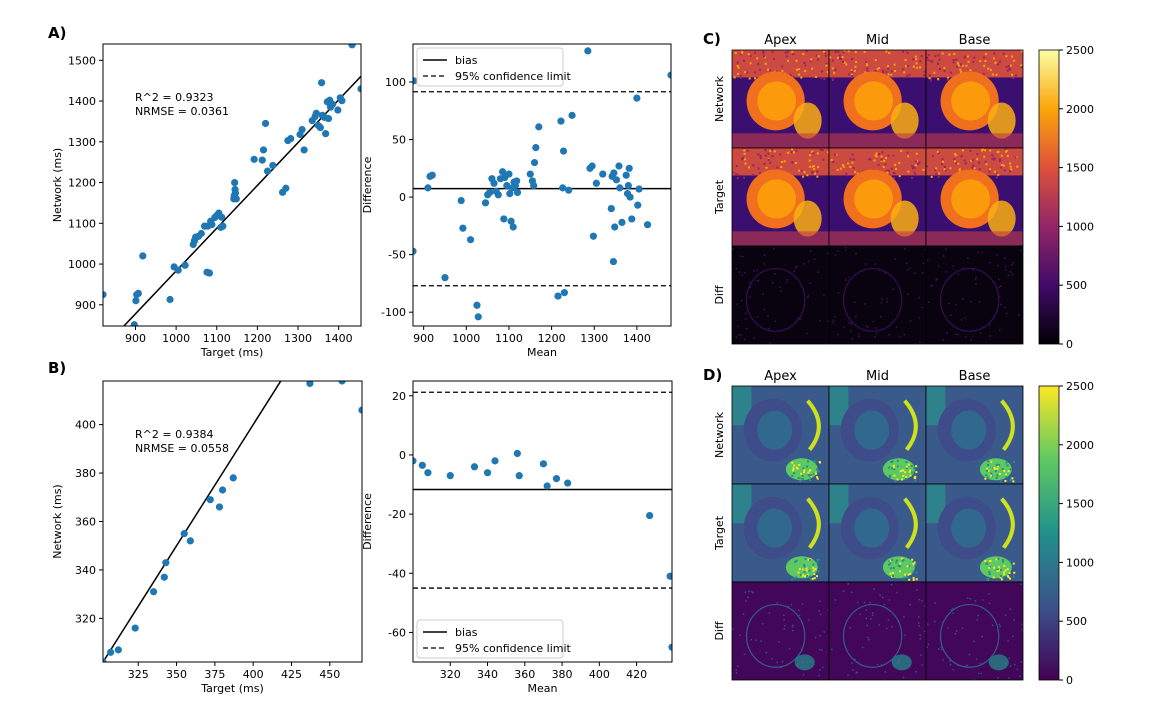 The width and height of the screenshot is (1152, 720). What do you see at coordinates (232, 521) in the screenshot?
I see `plot-frame` at bounding box center [232, 521].